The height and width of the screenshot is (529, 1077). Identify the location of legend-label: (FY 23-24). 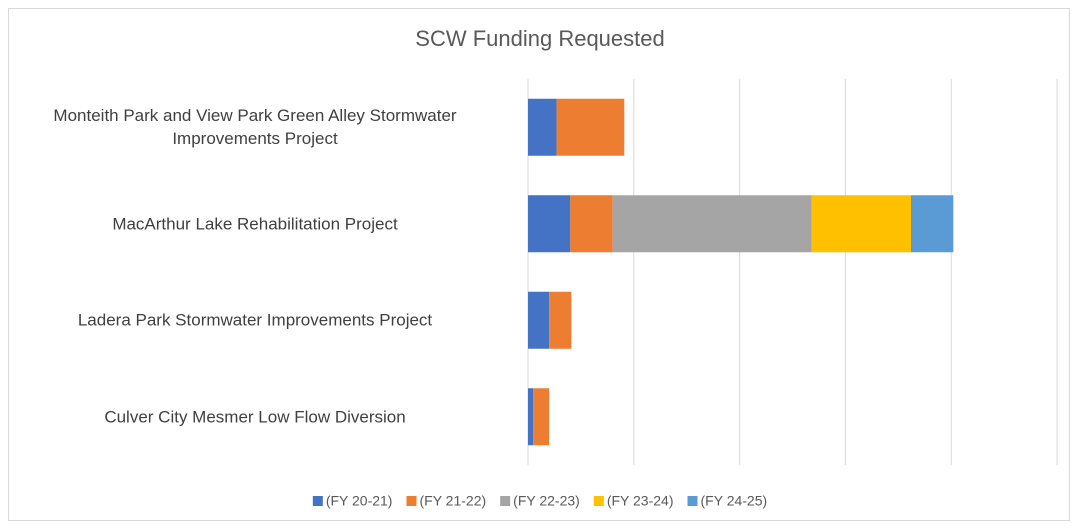
(640, 501).